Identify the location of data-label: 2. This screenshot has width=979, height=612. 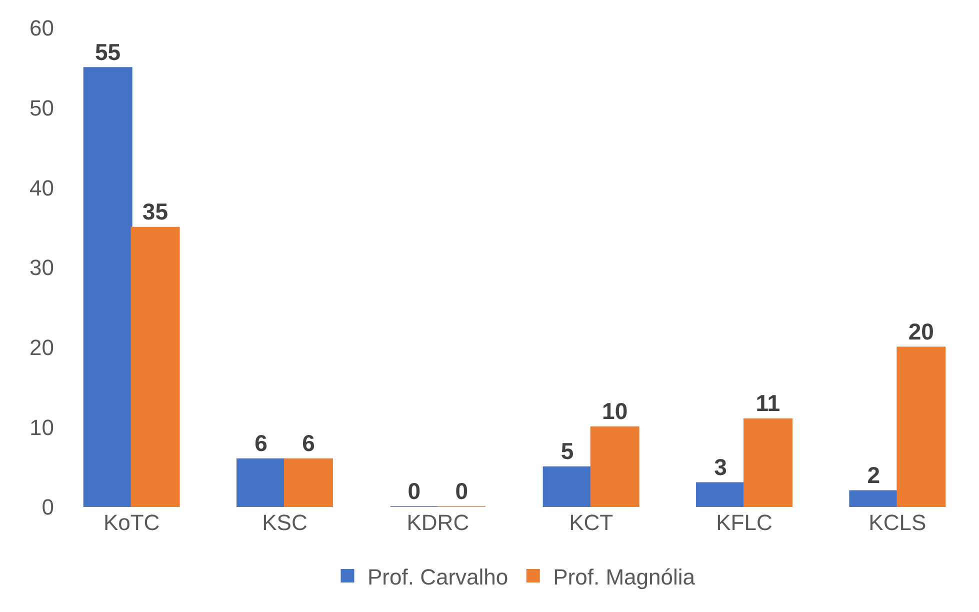
(873, 475).